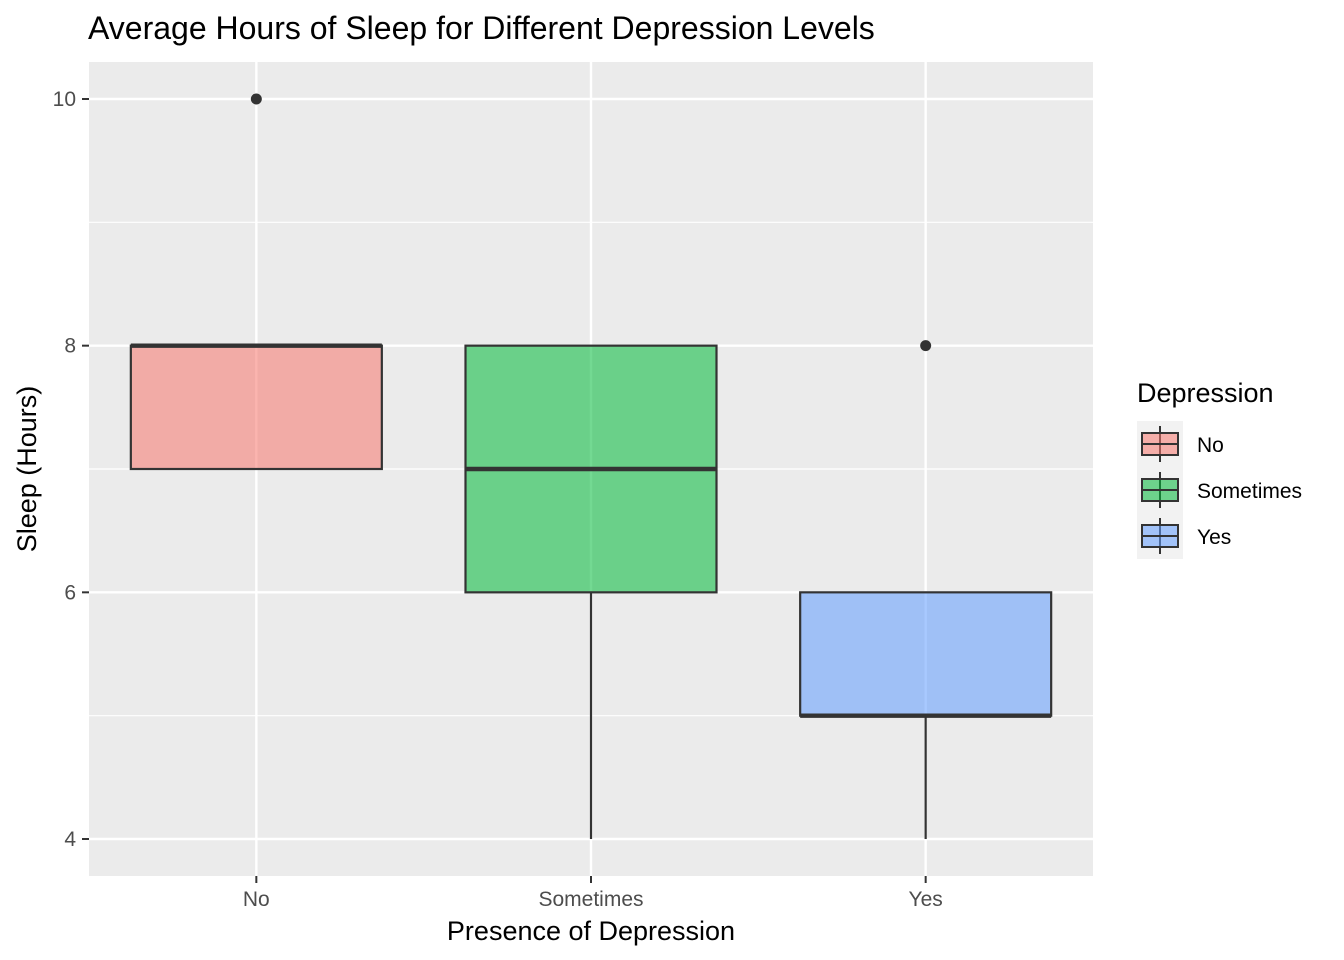 This screenshot has width=1344, height=960. Describe the element at coordinates (1214, 537) in the screenshot. I see `legend-label: Yes` at that location.